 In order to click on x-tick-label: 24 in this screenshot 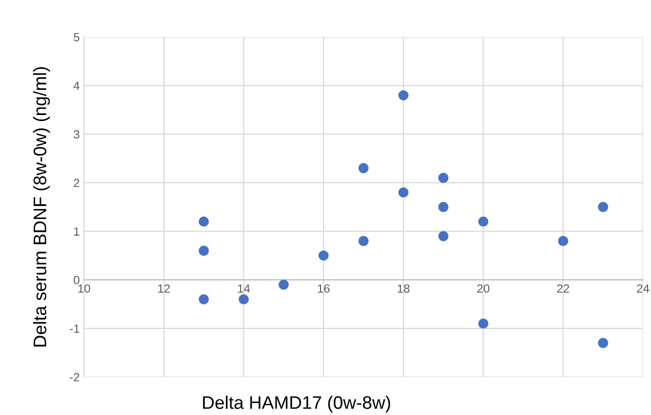, I will do `click(643, 288)`.